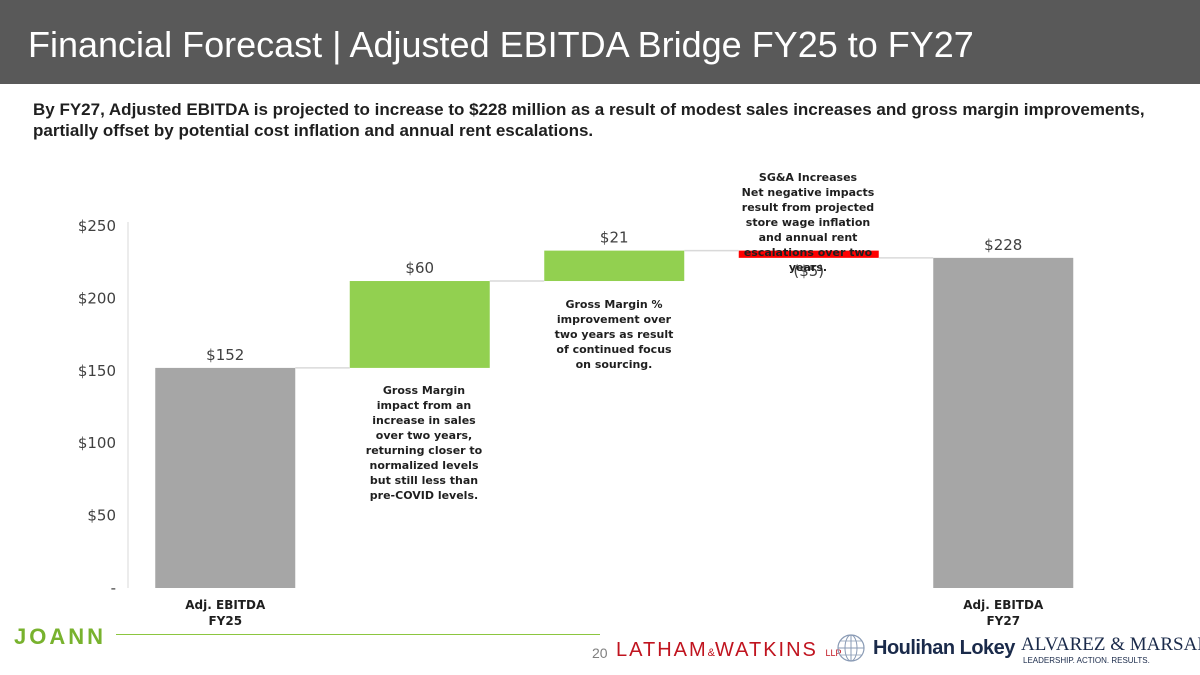 This screenshot has height=675, width=1200. Describe the element at coordinates (808, 271) in the screenshot. I see `data-label-4: ($5)` at that location.